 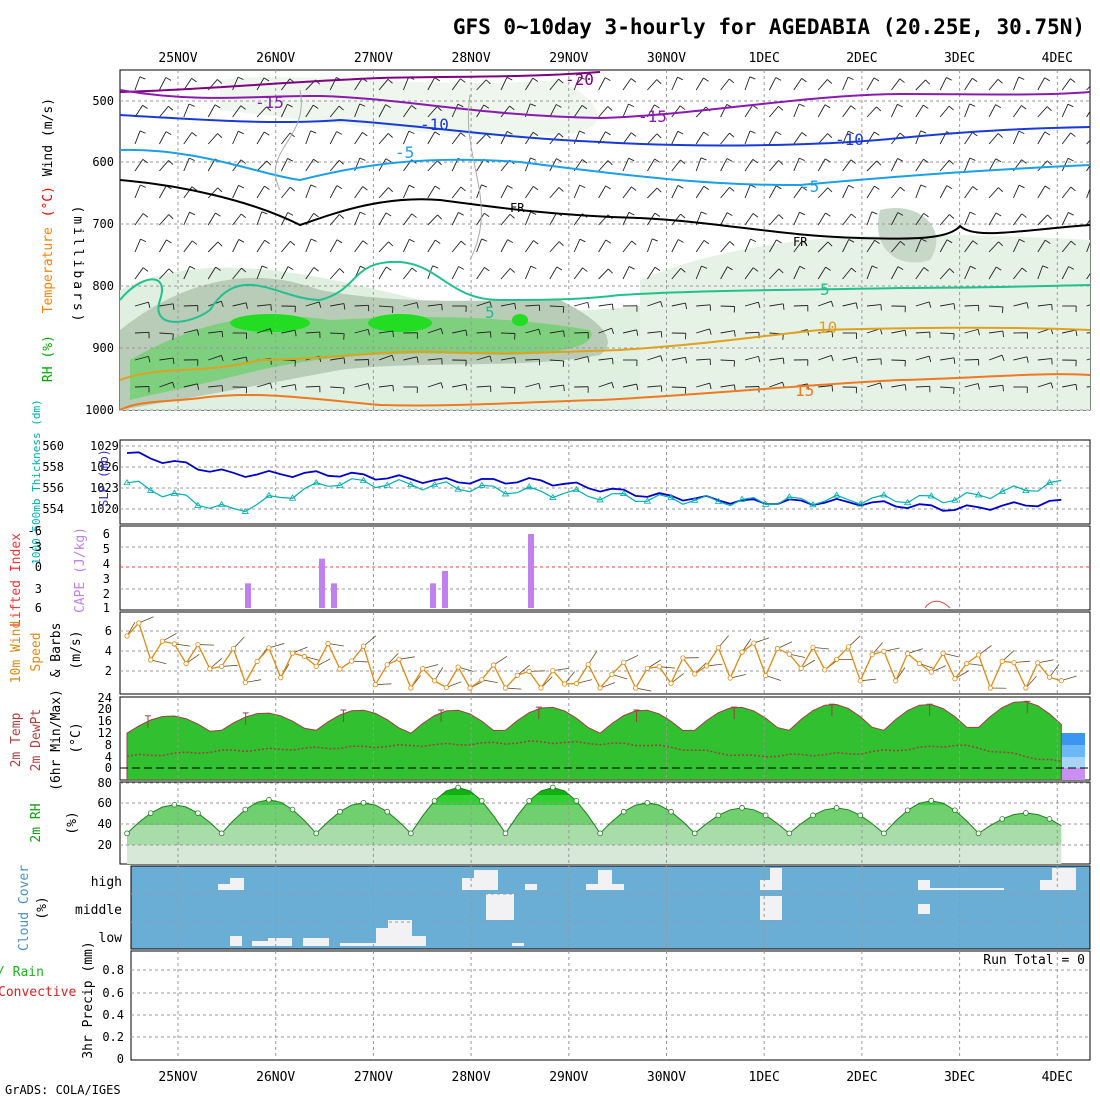 I want to click on cape-bar, so click(x=433, y=595).